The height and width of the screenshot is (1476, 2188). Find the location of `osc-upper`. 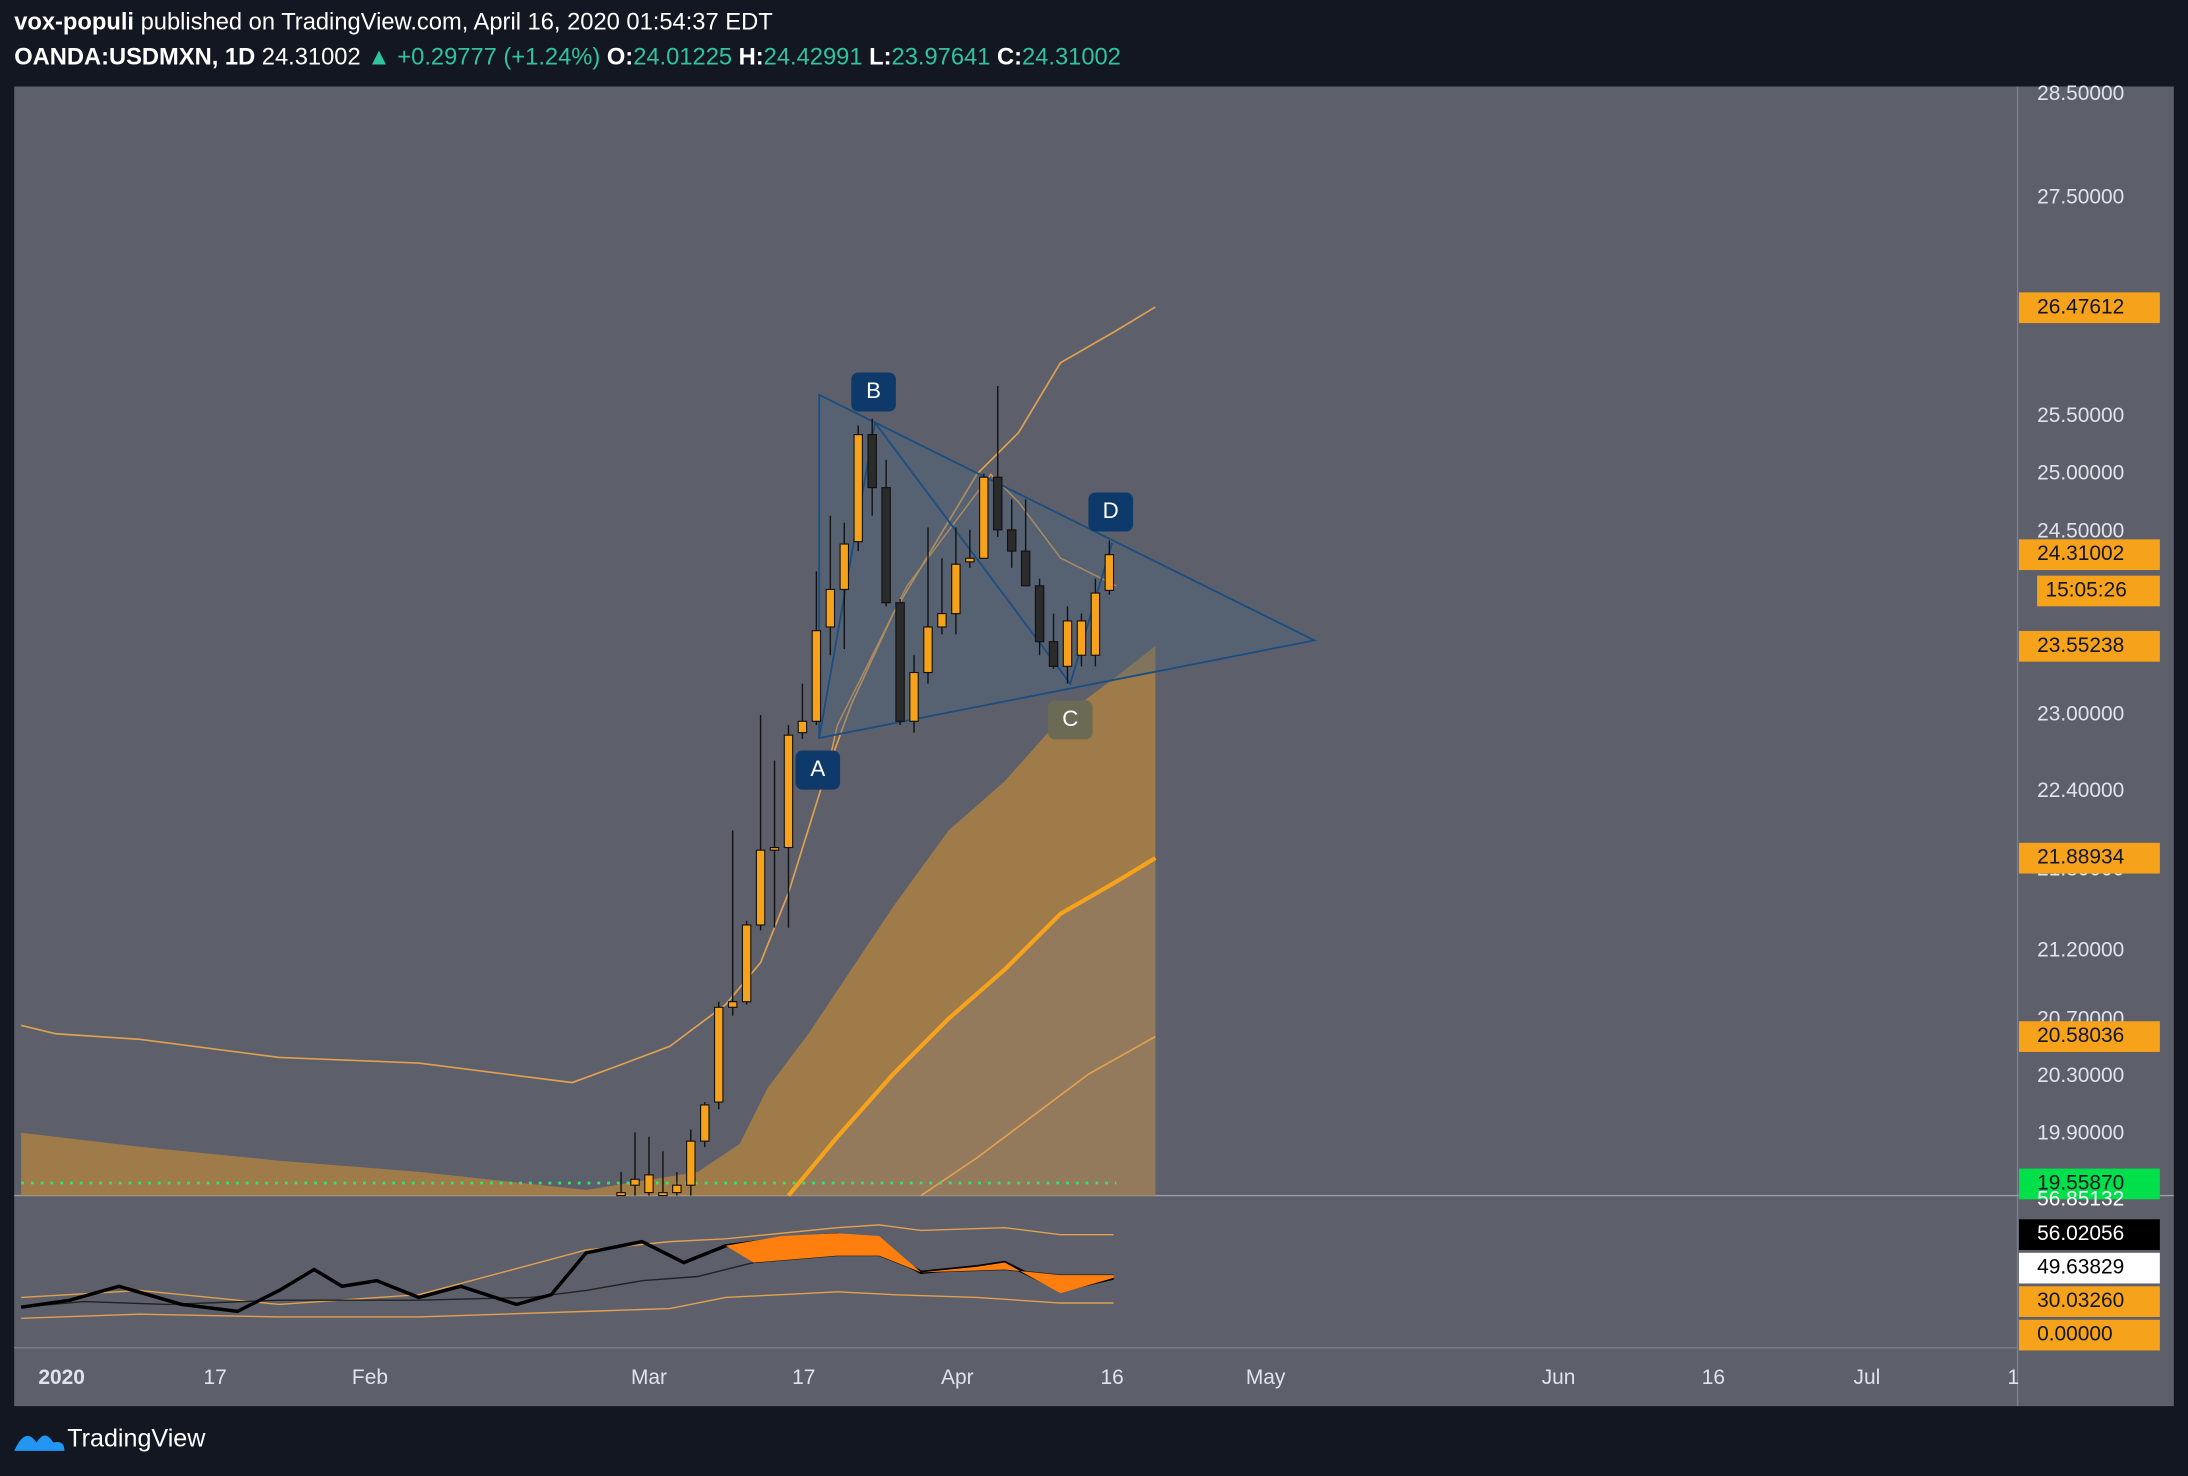

osc-upper is located at coordinates (567, 1265).